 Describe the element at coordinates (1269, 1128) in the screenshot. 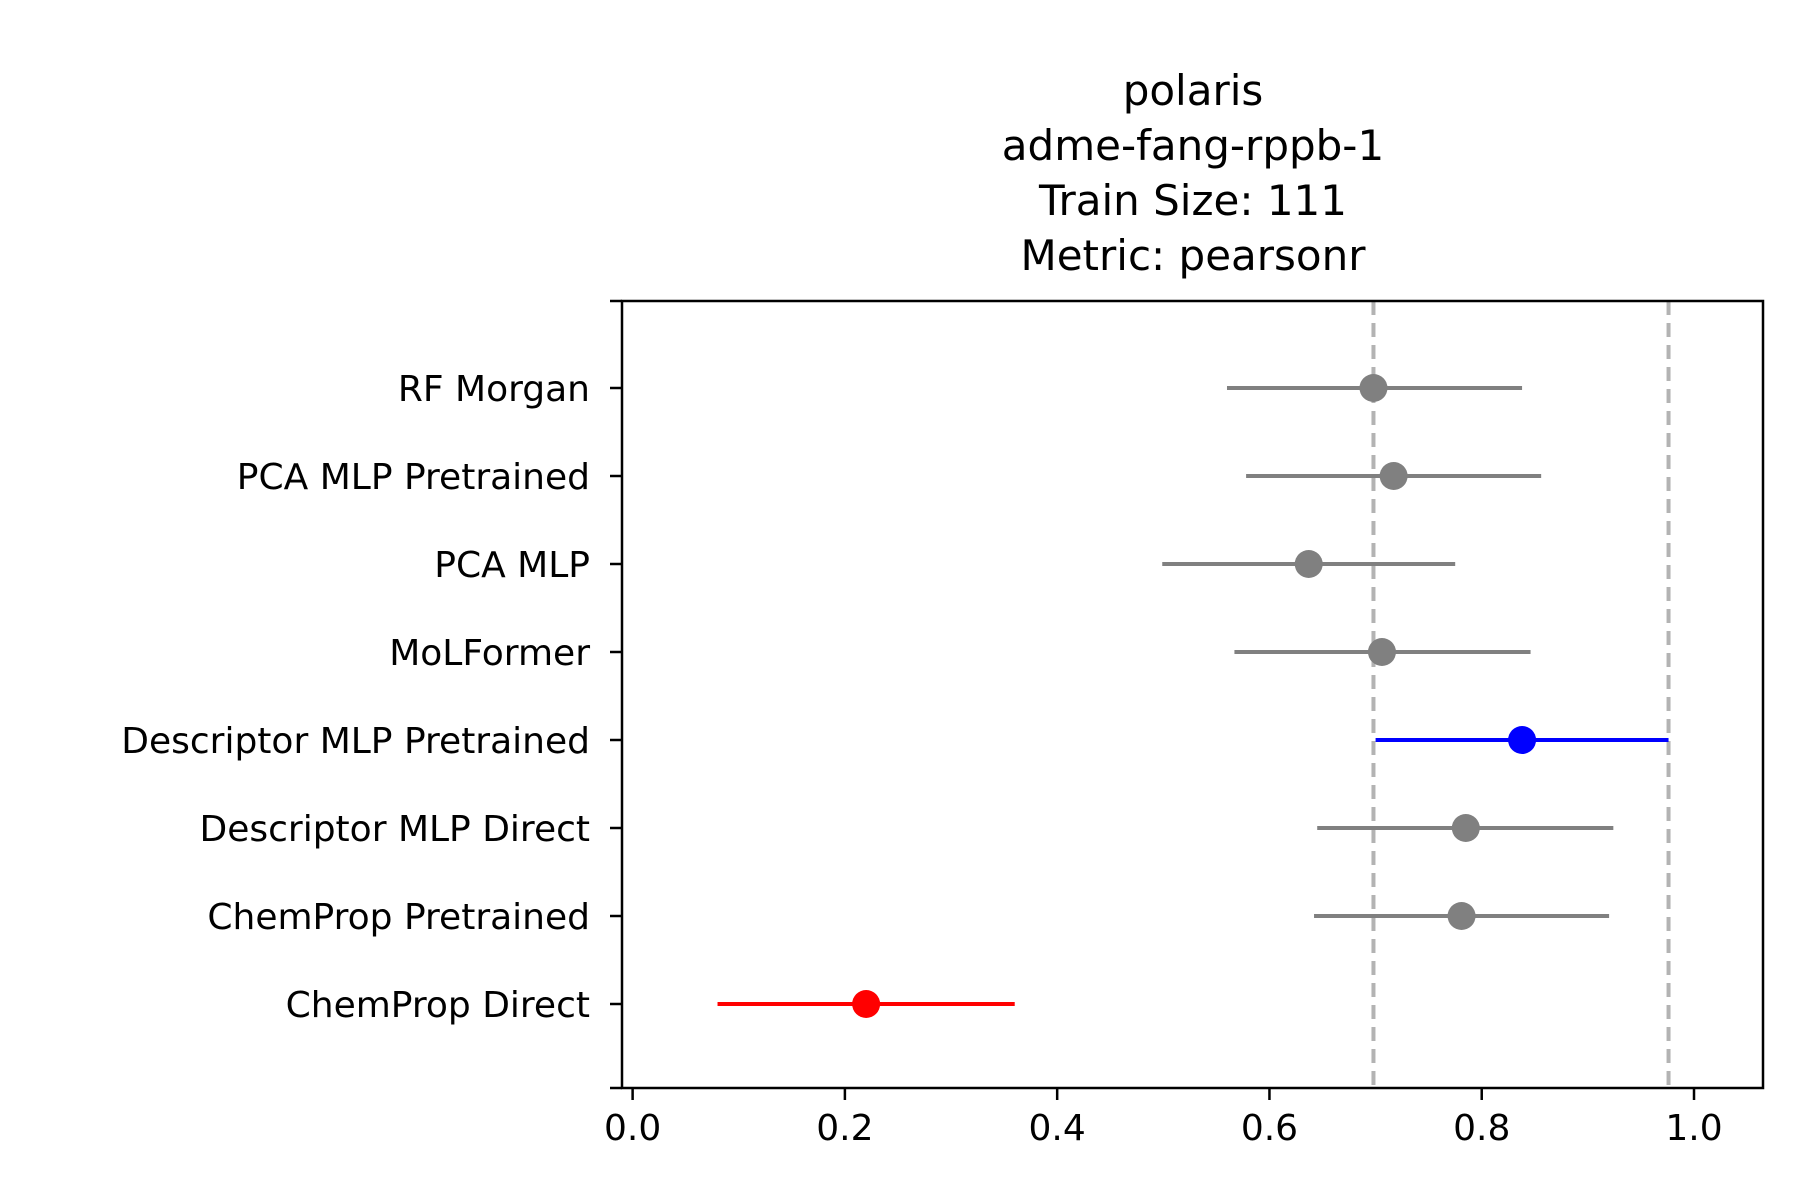

I see `x-tick-label: 0.6` at that location.